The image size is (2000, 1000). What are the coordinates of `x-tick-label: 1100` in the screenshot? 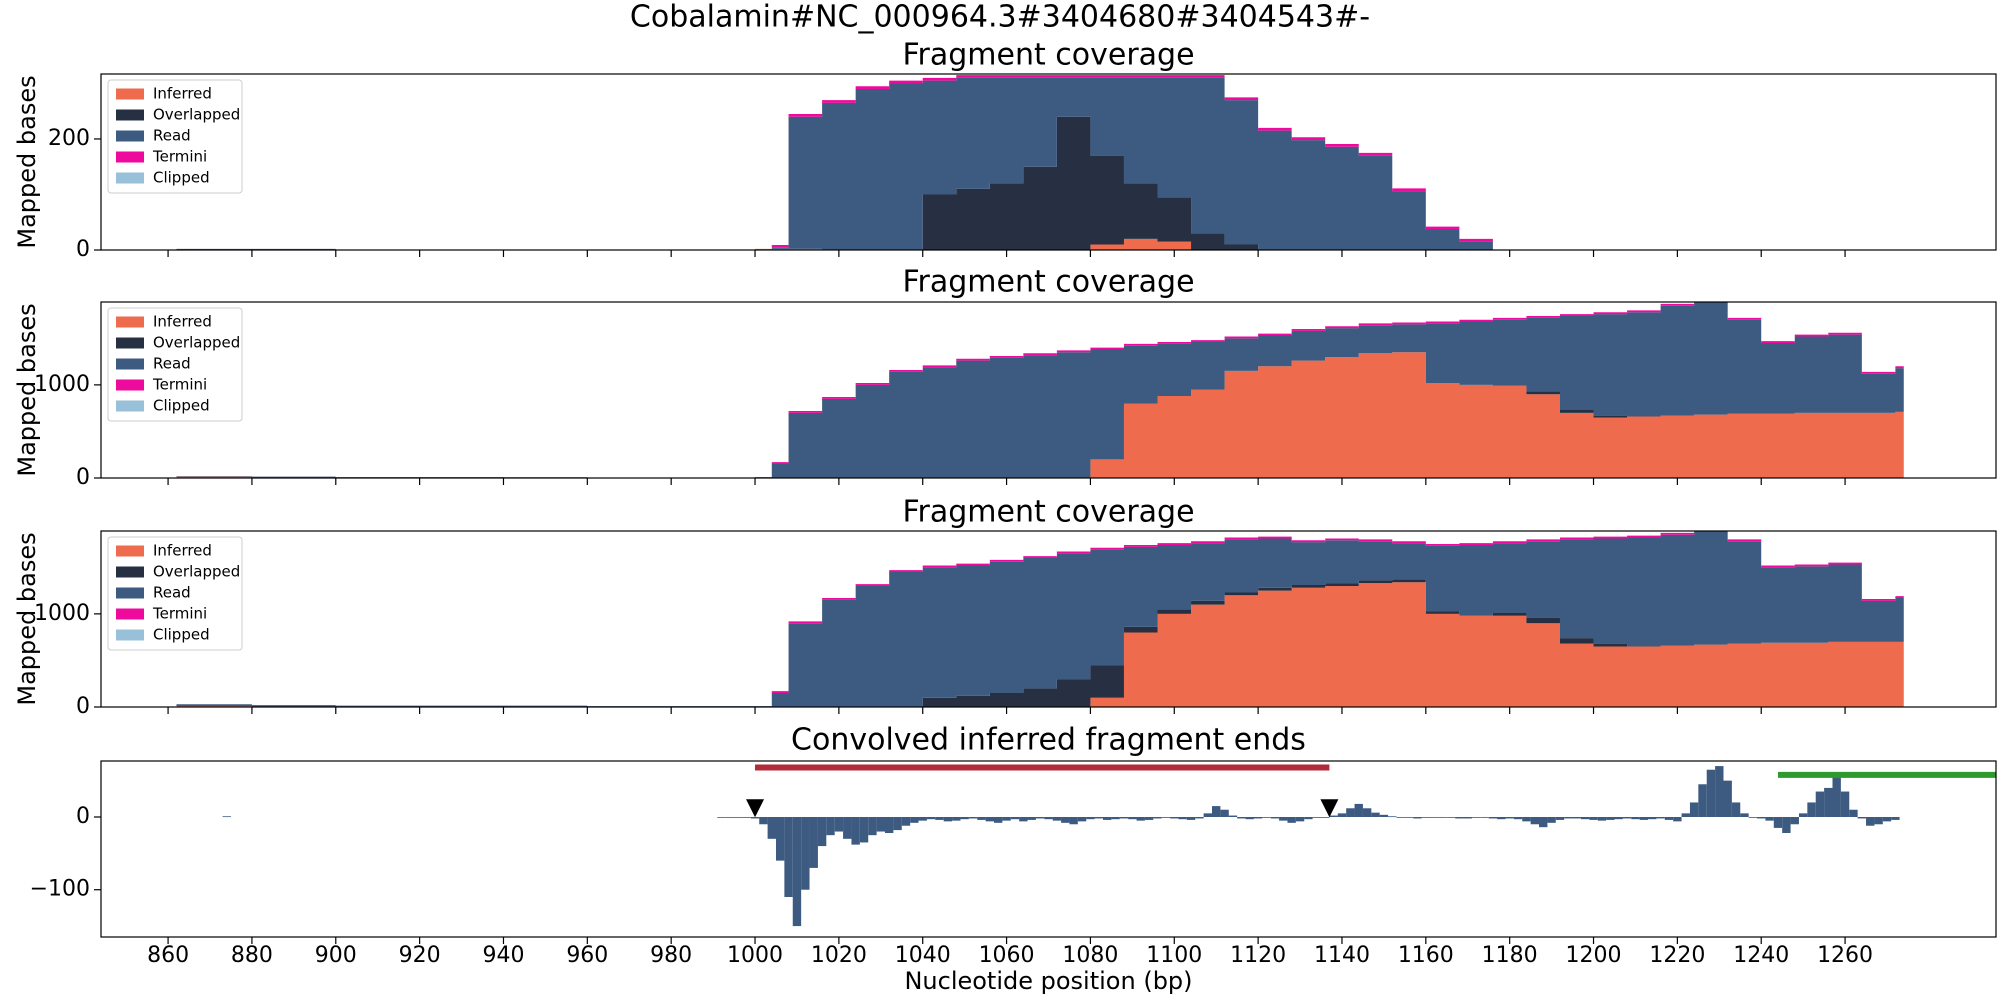 It's located at (1174, 955).